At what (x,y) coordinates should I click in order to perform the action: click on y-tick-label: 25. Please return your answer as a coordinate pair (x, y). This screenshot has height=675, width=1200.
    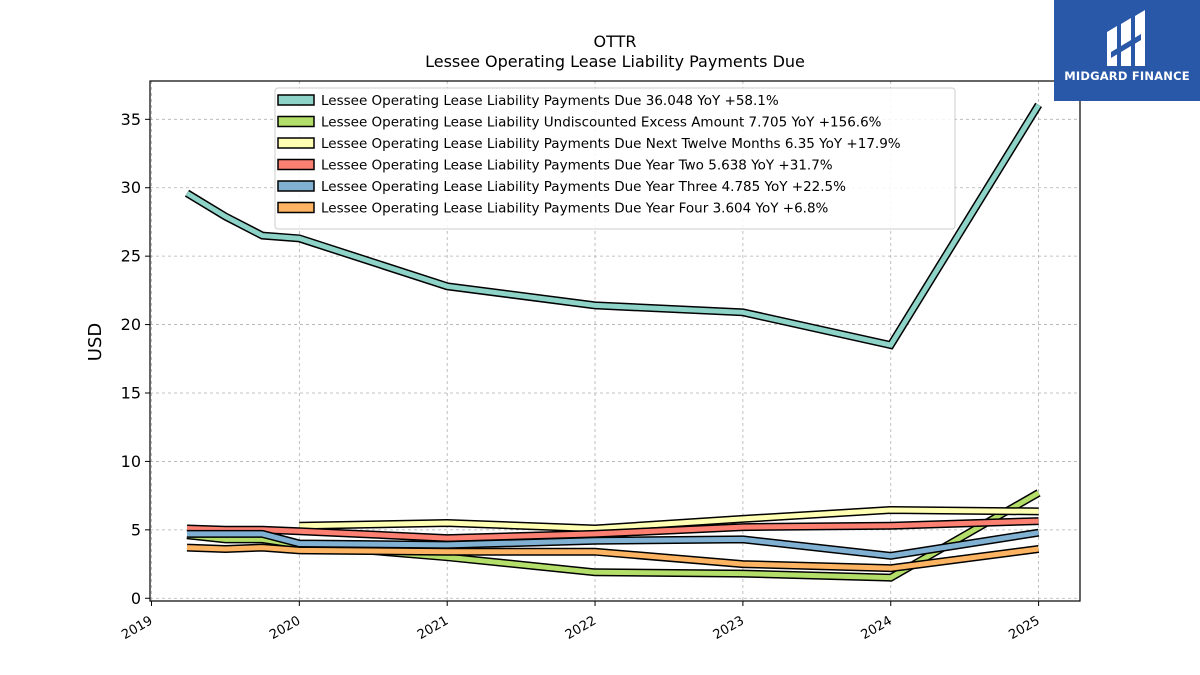
    Looking at the image, I should click on (131, 256).